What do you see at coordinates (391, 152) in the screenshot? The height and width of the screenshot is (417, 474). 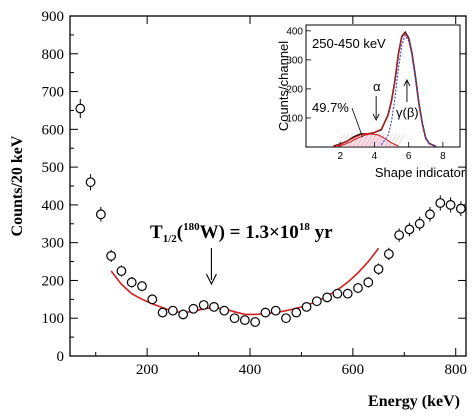 I see `inset-x-ticks: 2 4 6 8` at bounding box center [391, 152].